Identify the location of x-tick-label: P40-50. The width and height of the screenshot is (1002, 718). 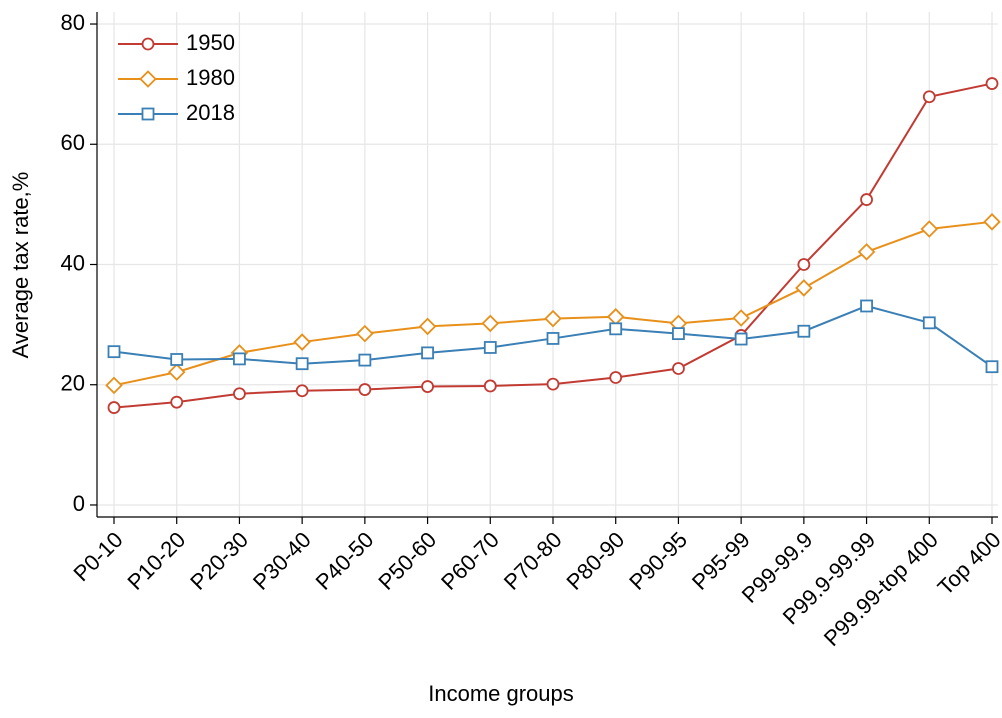
(345, 561).